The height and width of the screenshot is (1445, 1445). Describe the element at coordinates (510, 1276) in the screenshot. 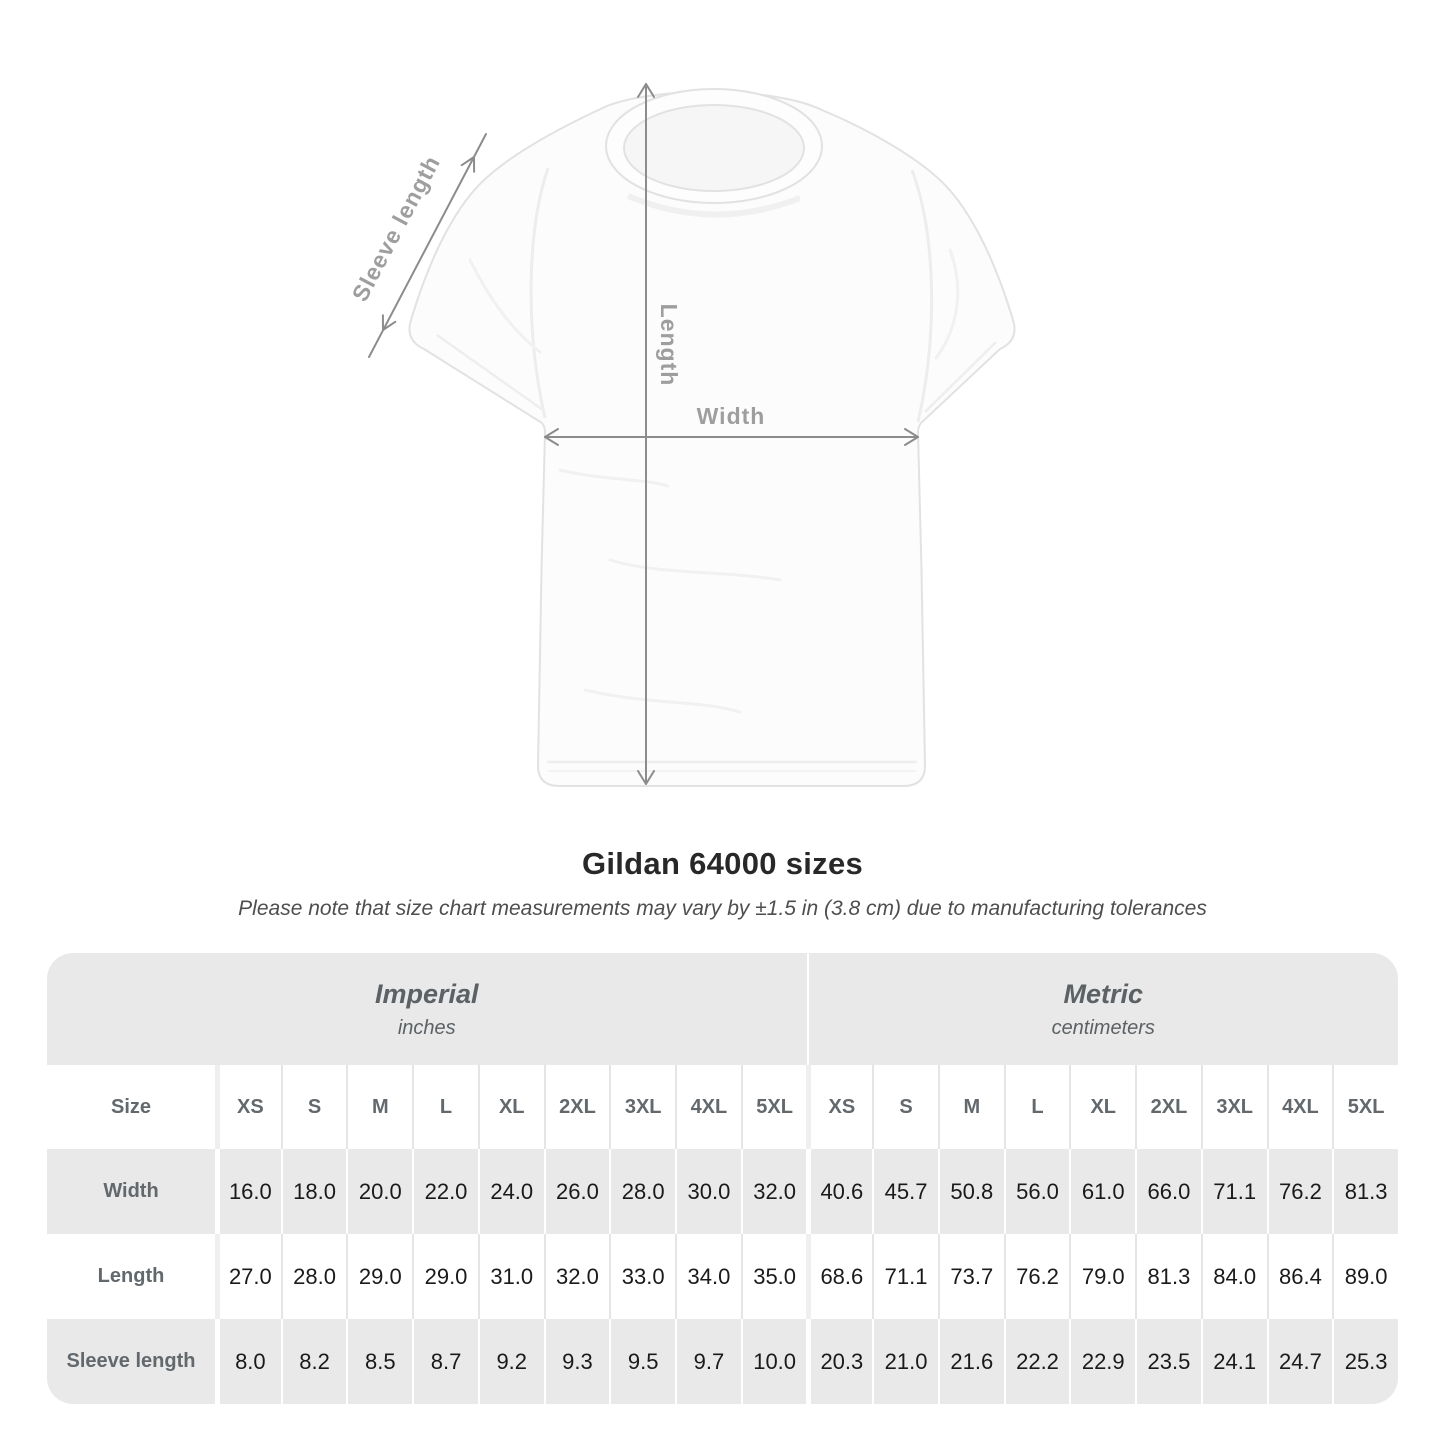

I see `size-value-cell: 31.0` at that location.